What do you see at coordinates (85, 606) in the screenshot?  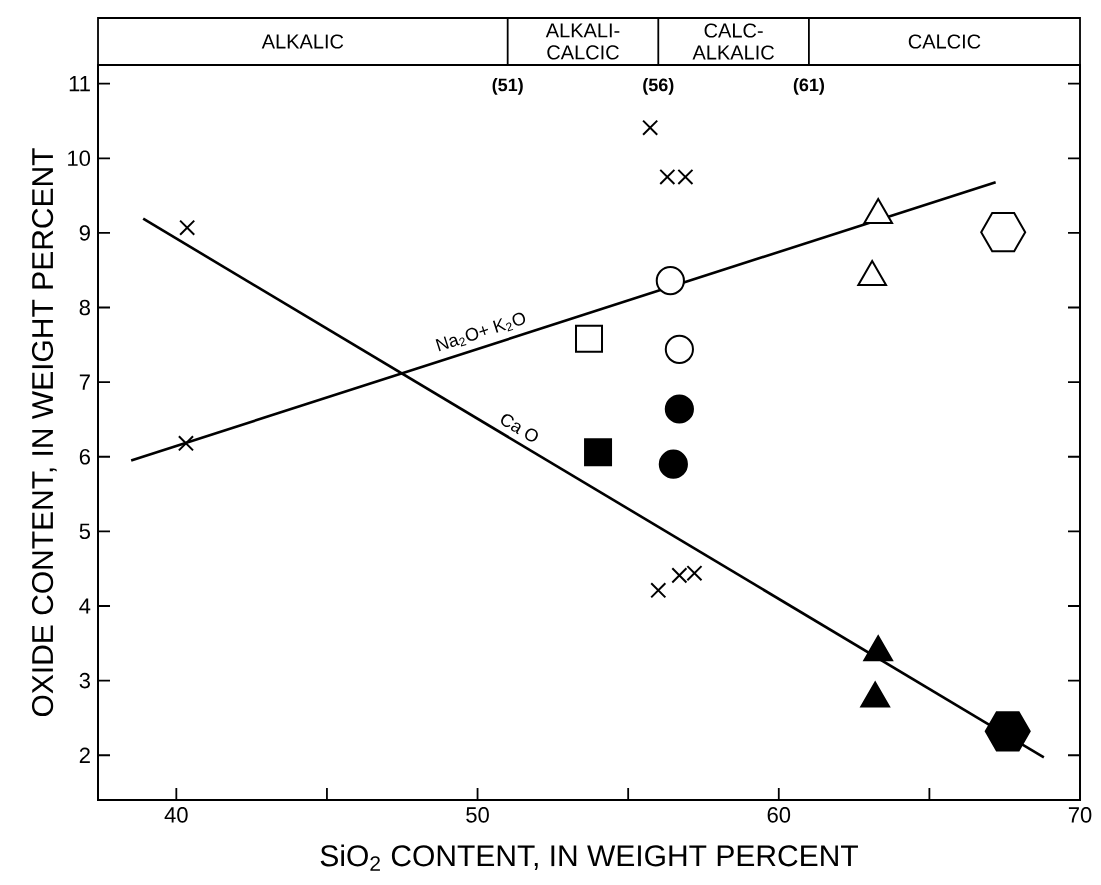 I see `y-tick-label: 4` at bounding box center [85, 606].